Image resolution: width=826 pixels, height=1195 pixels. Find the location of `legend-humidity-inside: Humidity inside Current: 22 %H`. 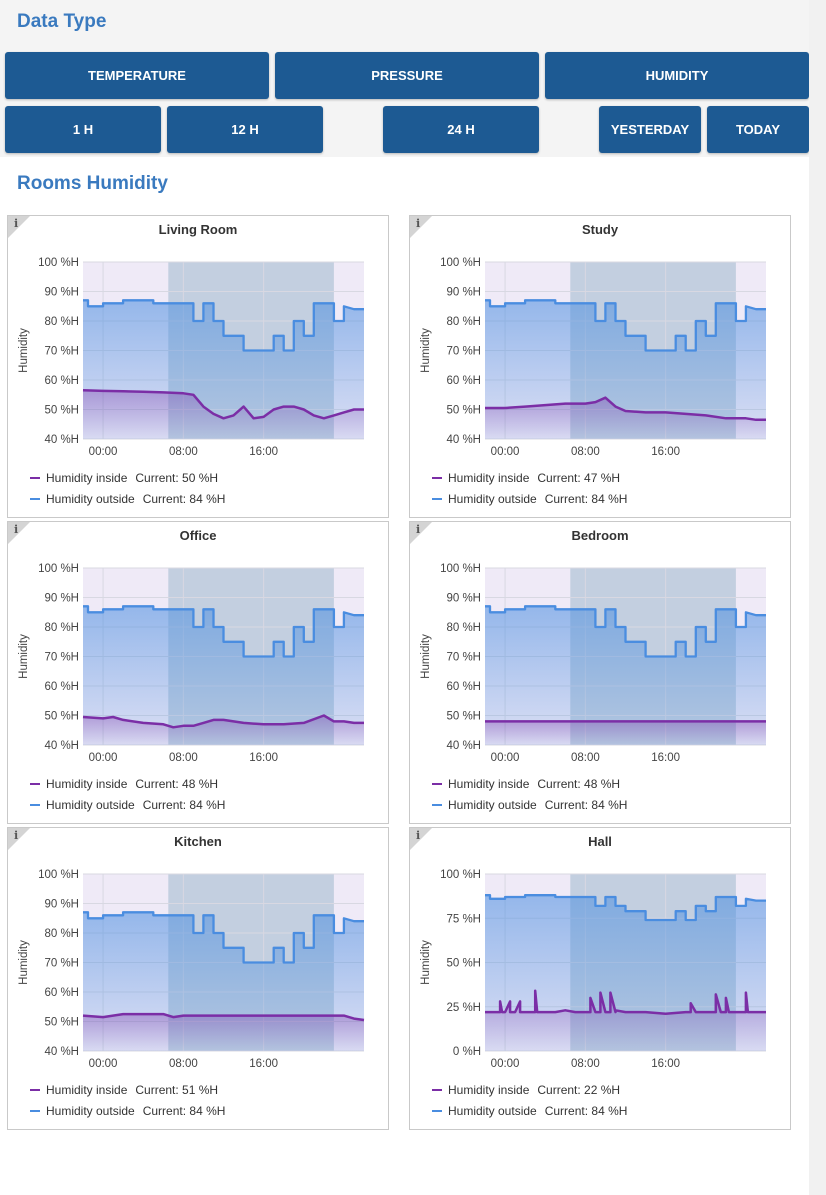

legend-humidity-inside: Humidity inside Current: 22 %H is located at coordinates (526, 1090).